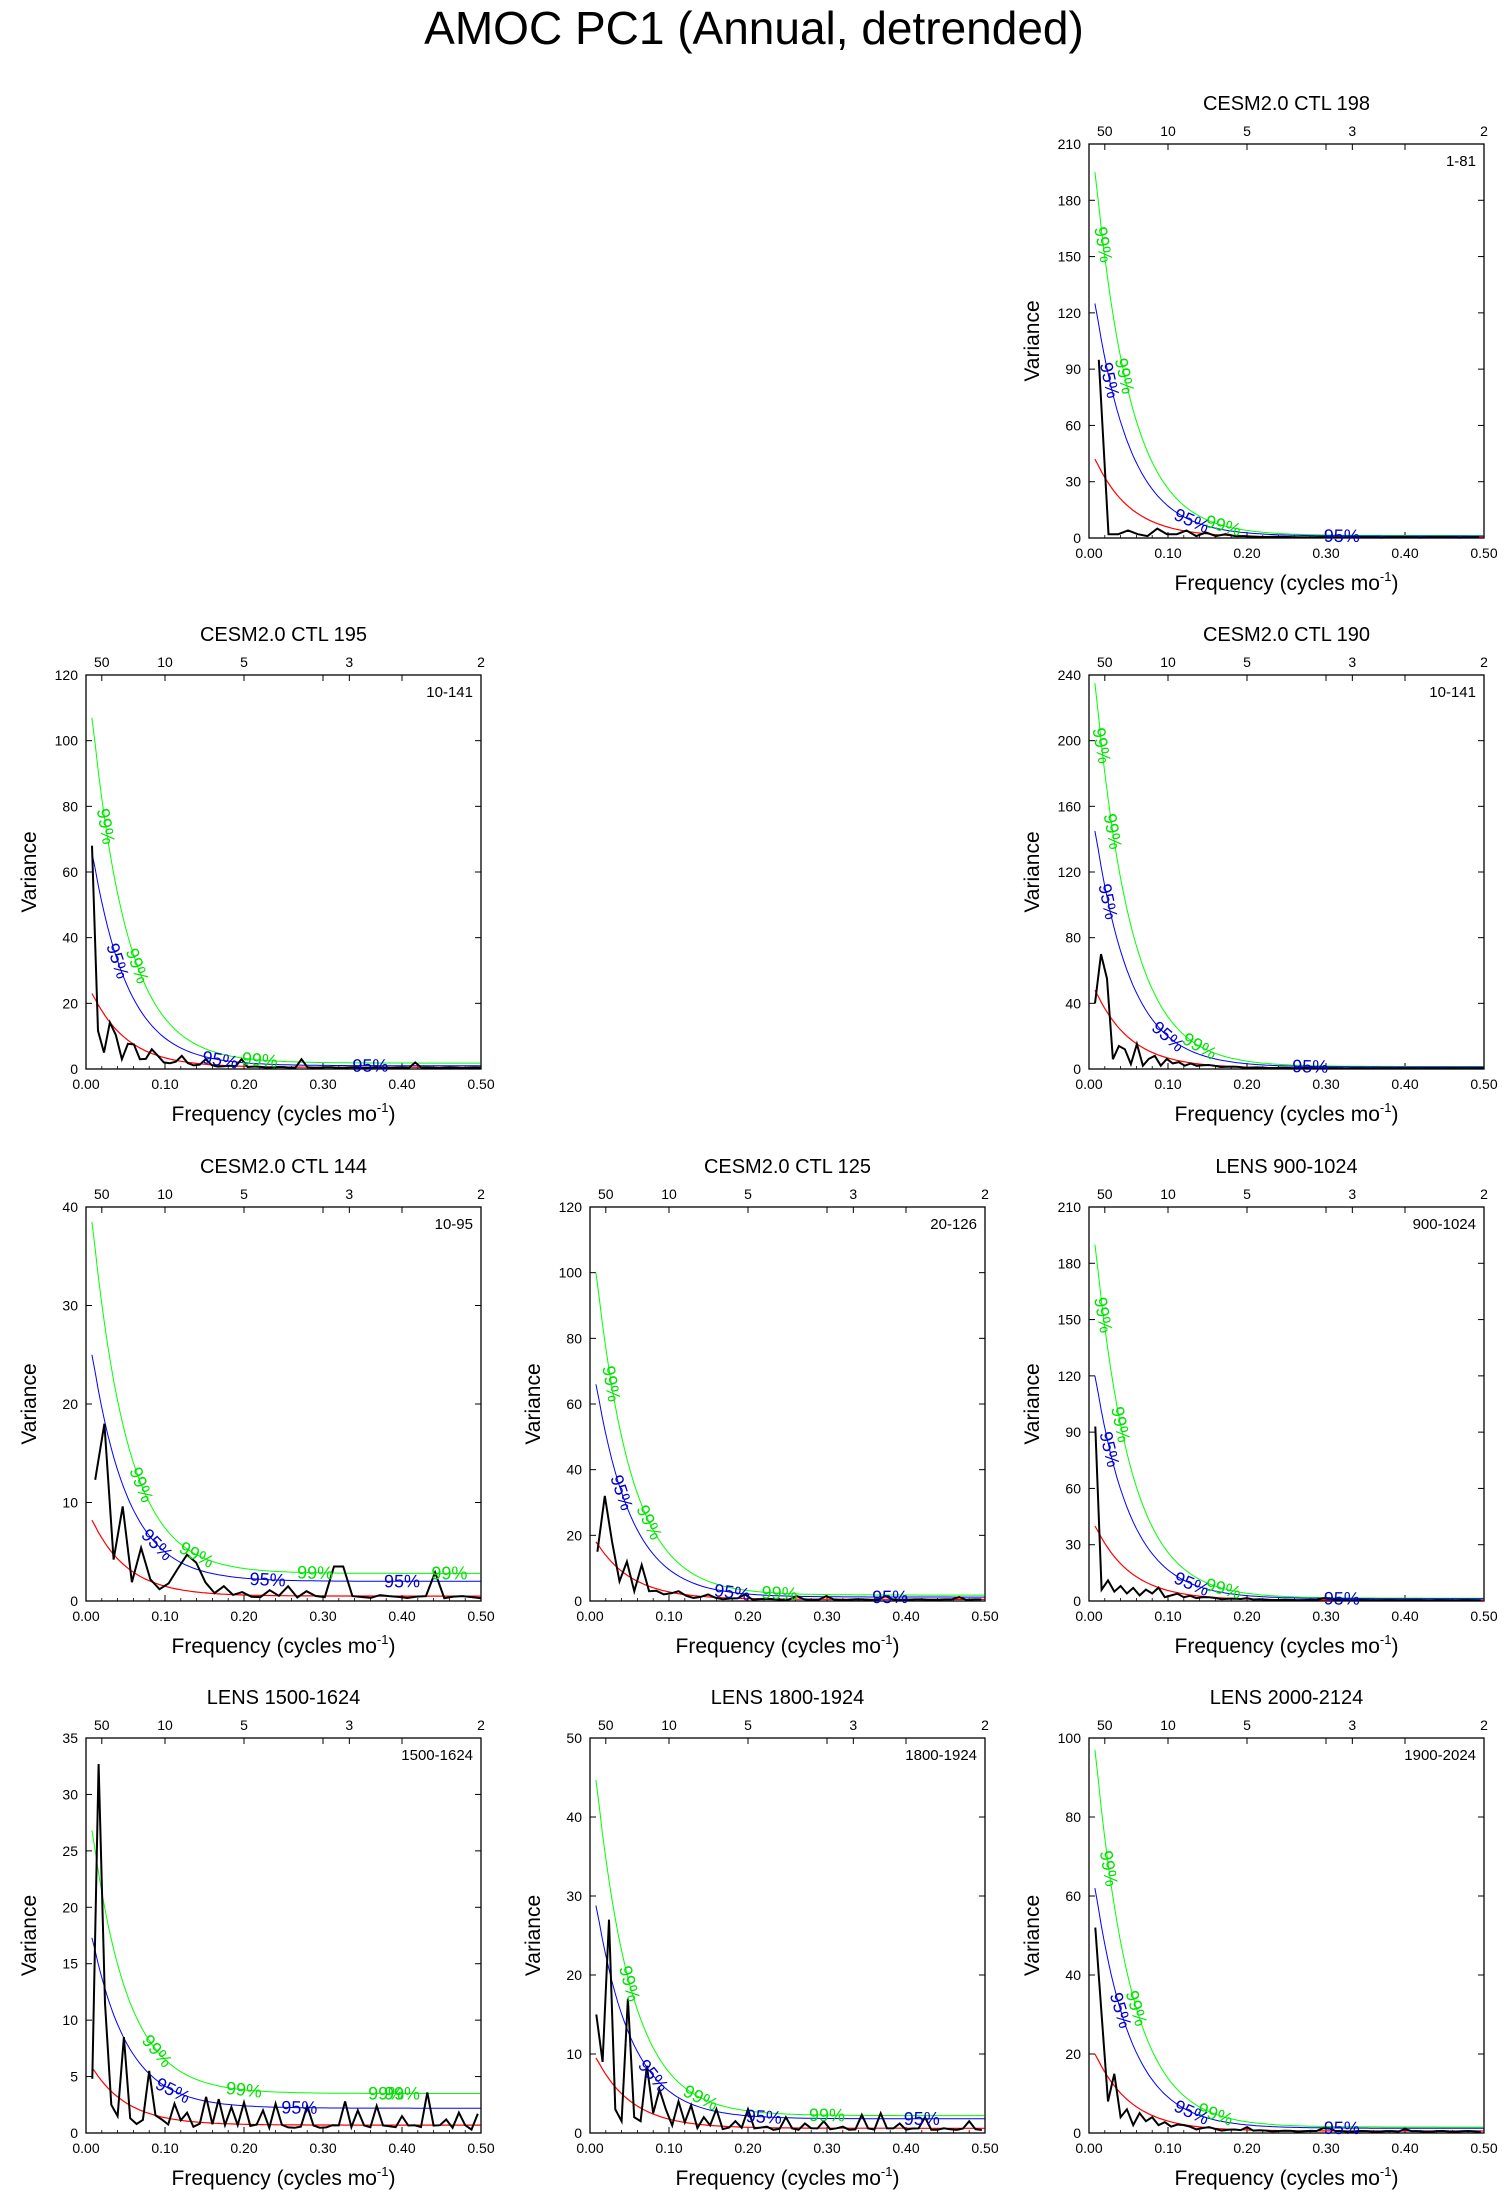 This screenshot has width=1509, height=2201. I want to click on period-range-label: 1900-2024, so click(1440, 1755).